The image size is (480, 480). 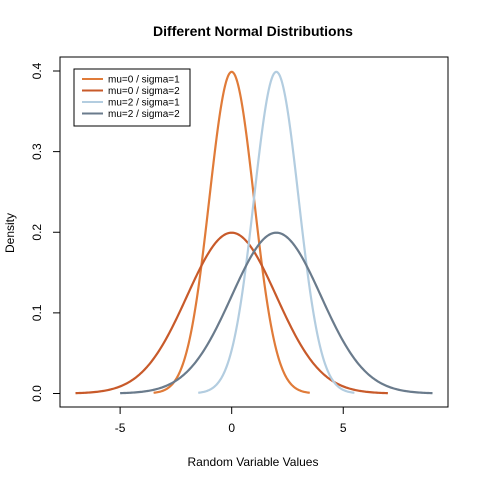 I want to click on x-axis: -5 0 5, so click(x=231, y=421).